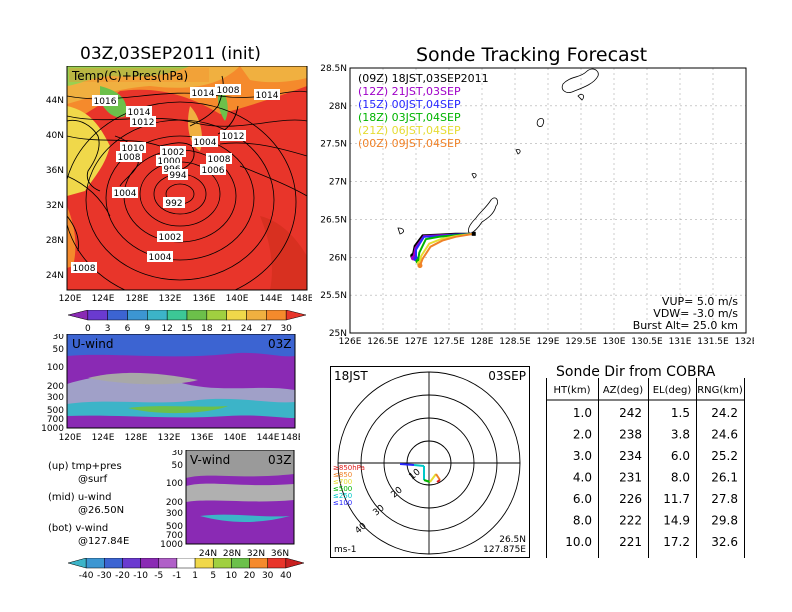 This screenshot has height=612, width=792. What do you see at coordinates (247, 329) in the screenshot?
I see `colorbar-tick: 24` at bounding box center [247, 329].